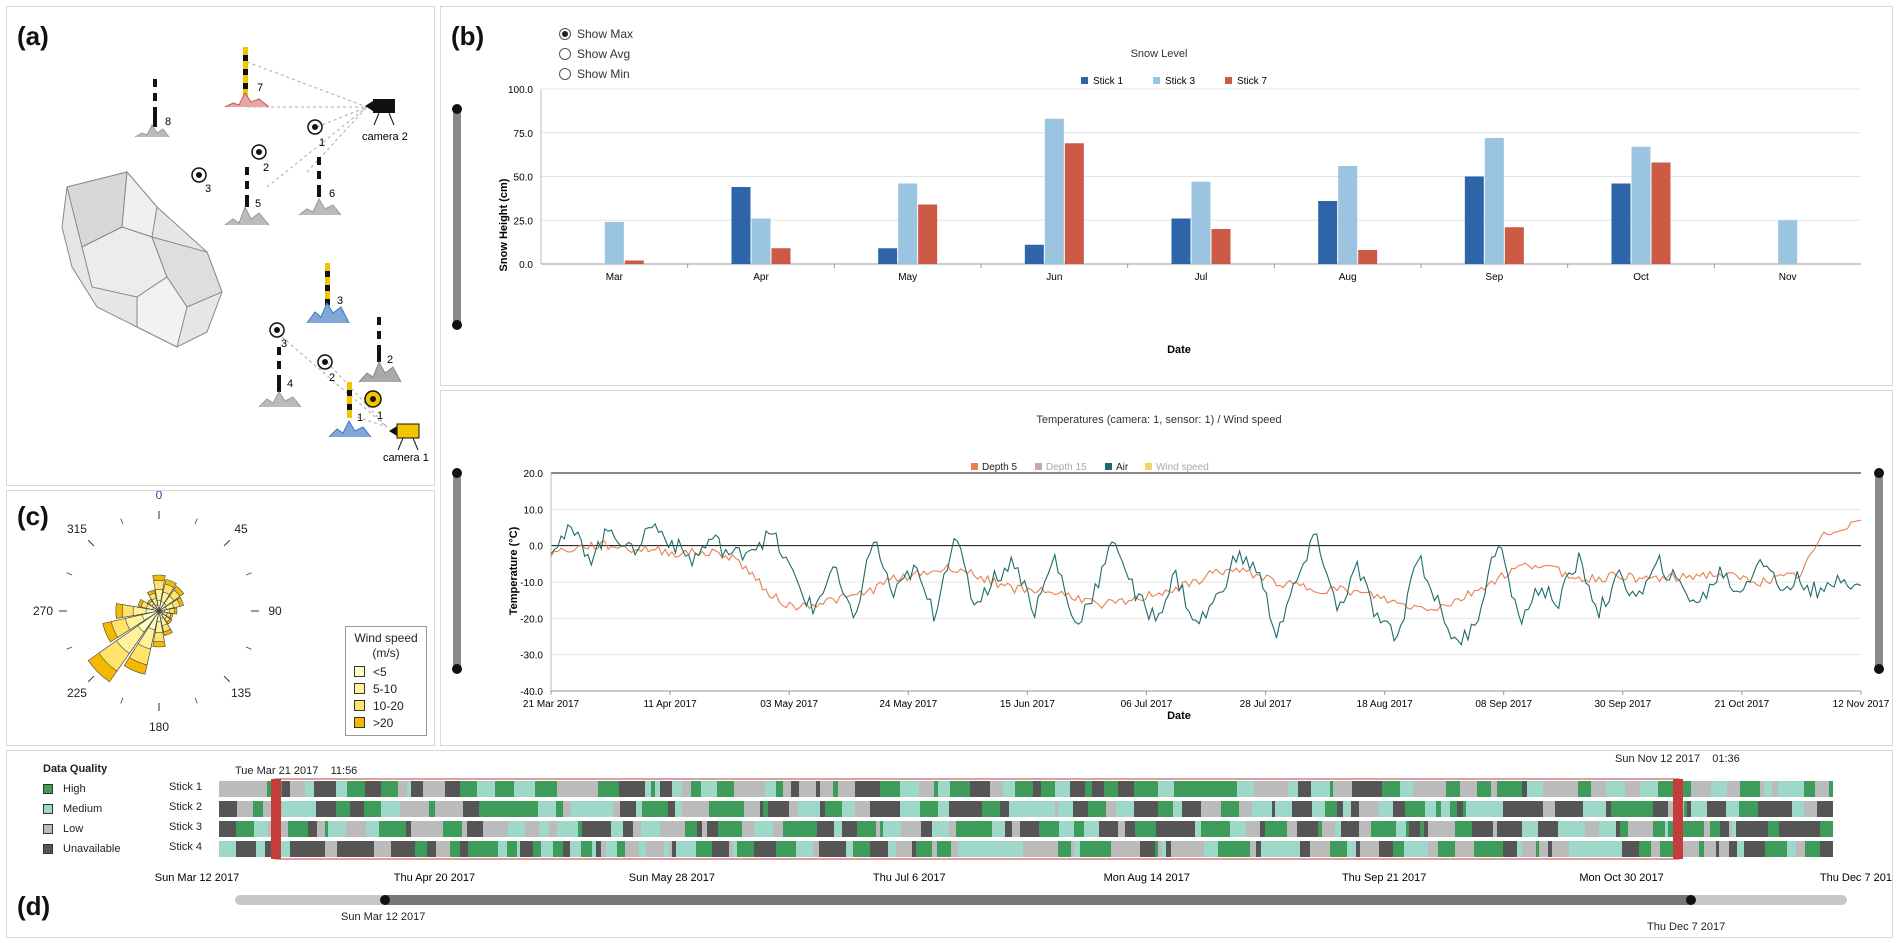  I want to click on snow-vertical-scrollbar, so click(457, 217).